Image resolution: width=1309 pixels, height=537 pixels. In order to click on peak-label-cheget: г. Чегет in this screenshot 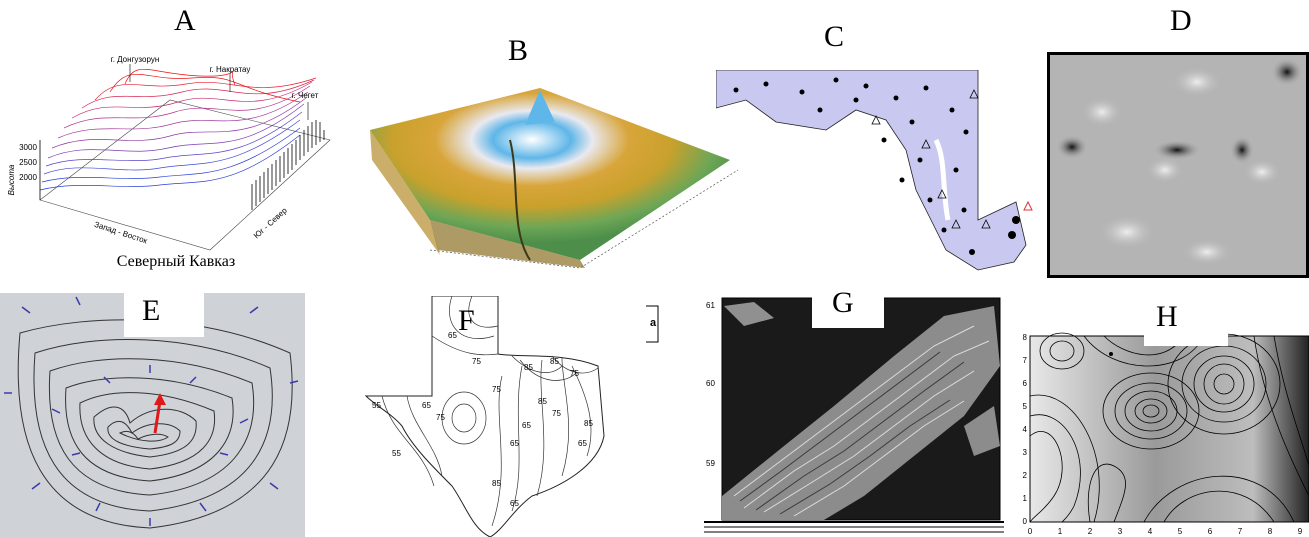, I will do `click(305, 95)`.